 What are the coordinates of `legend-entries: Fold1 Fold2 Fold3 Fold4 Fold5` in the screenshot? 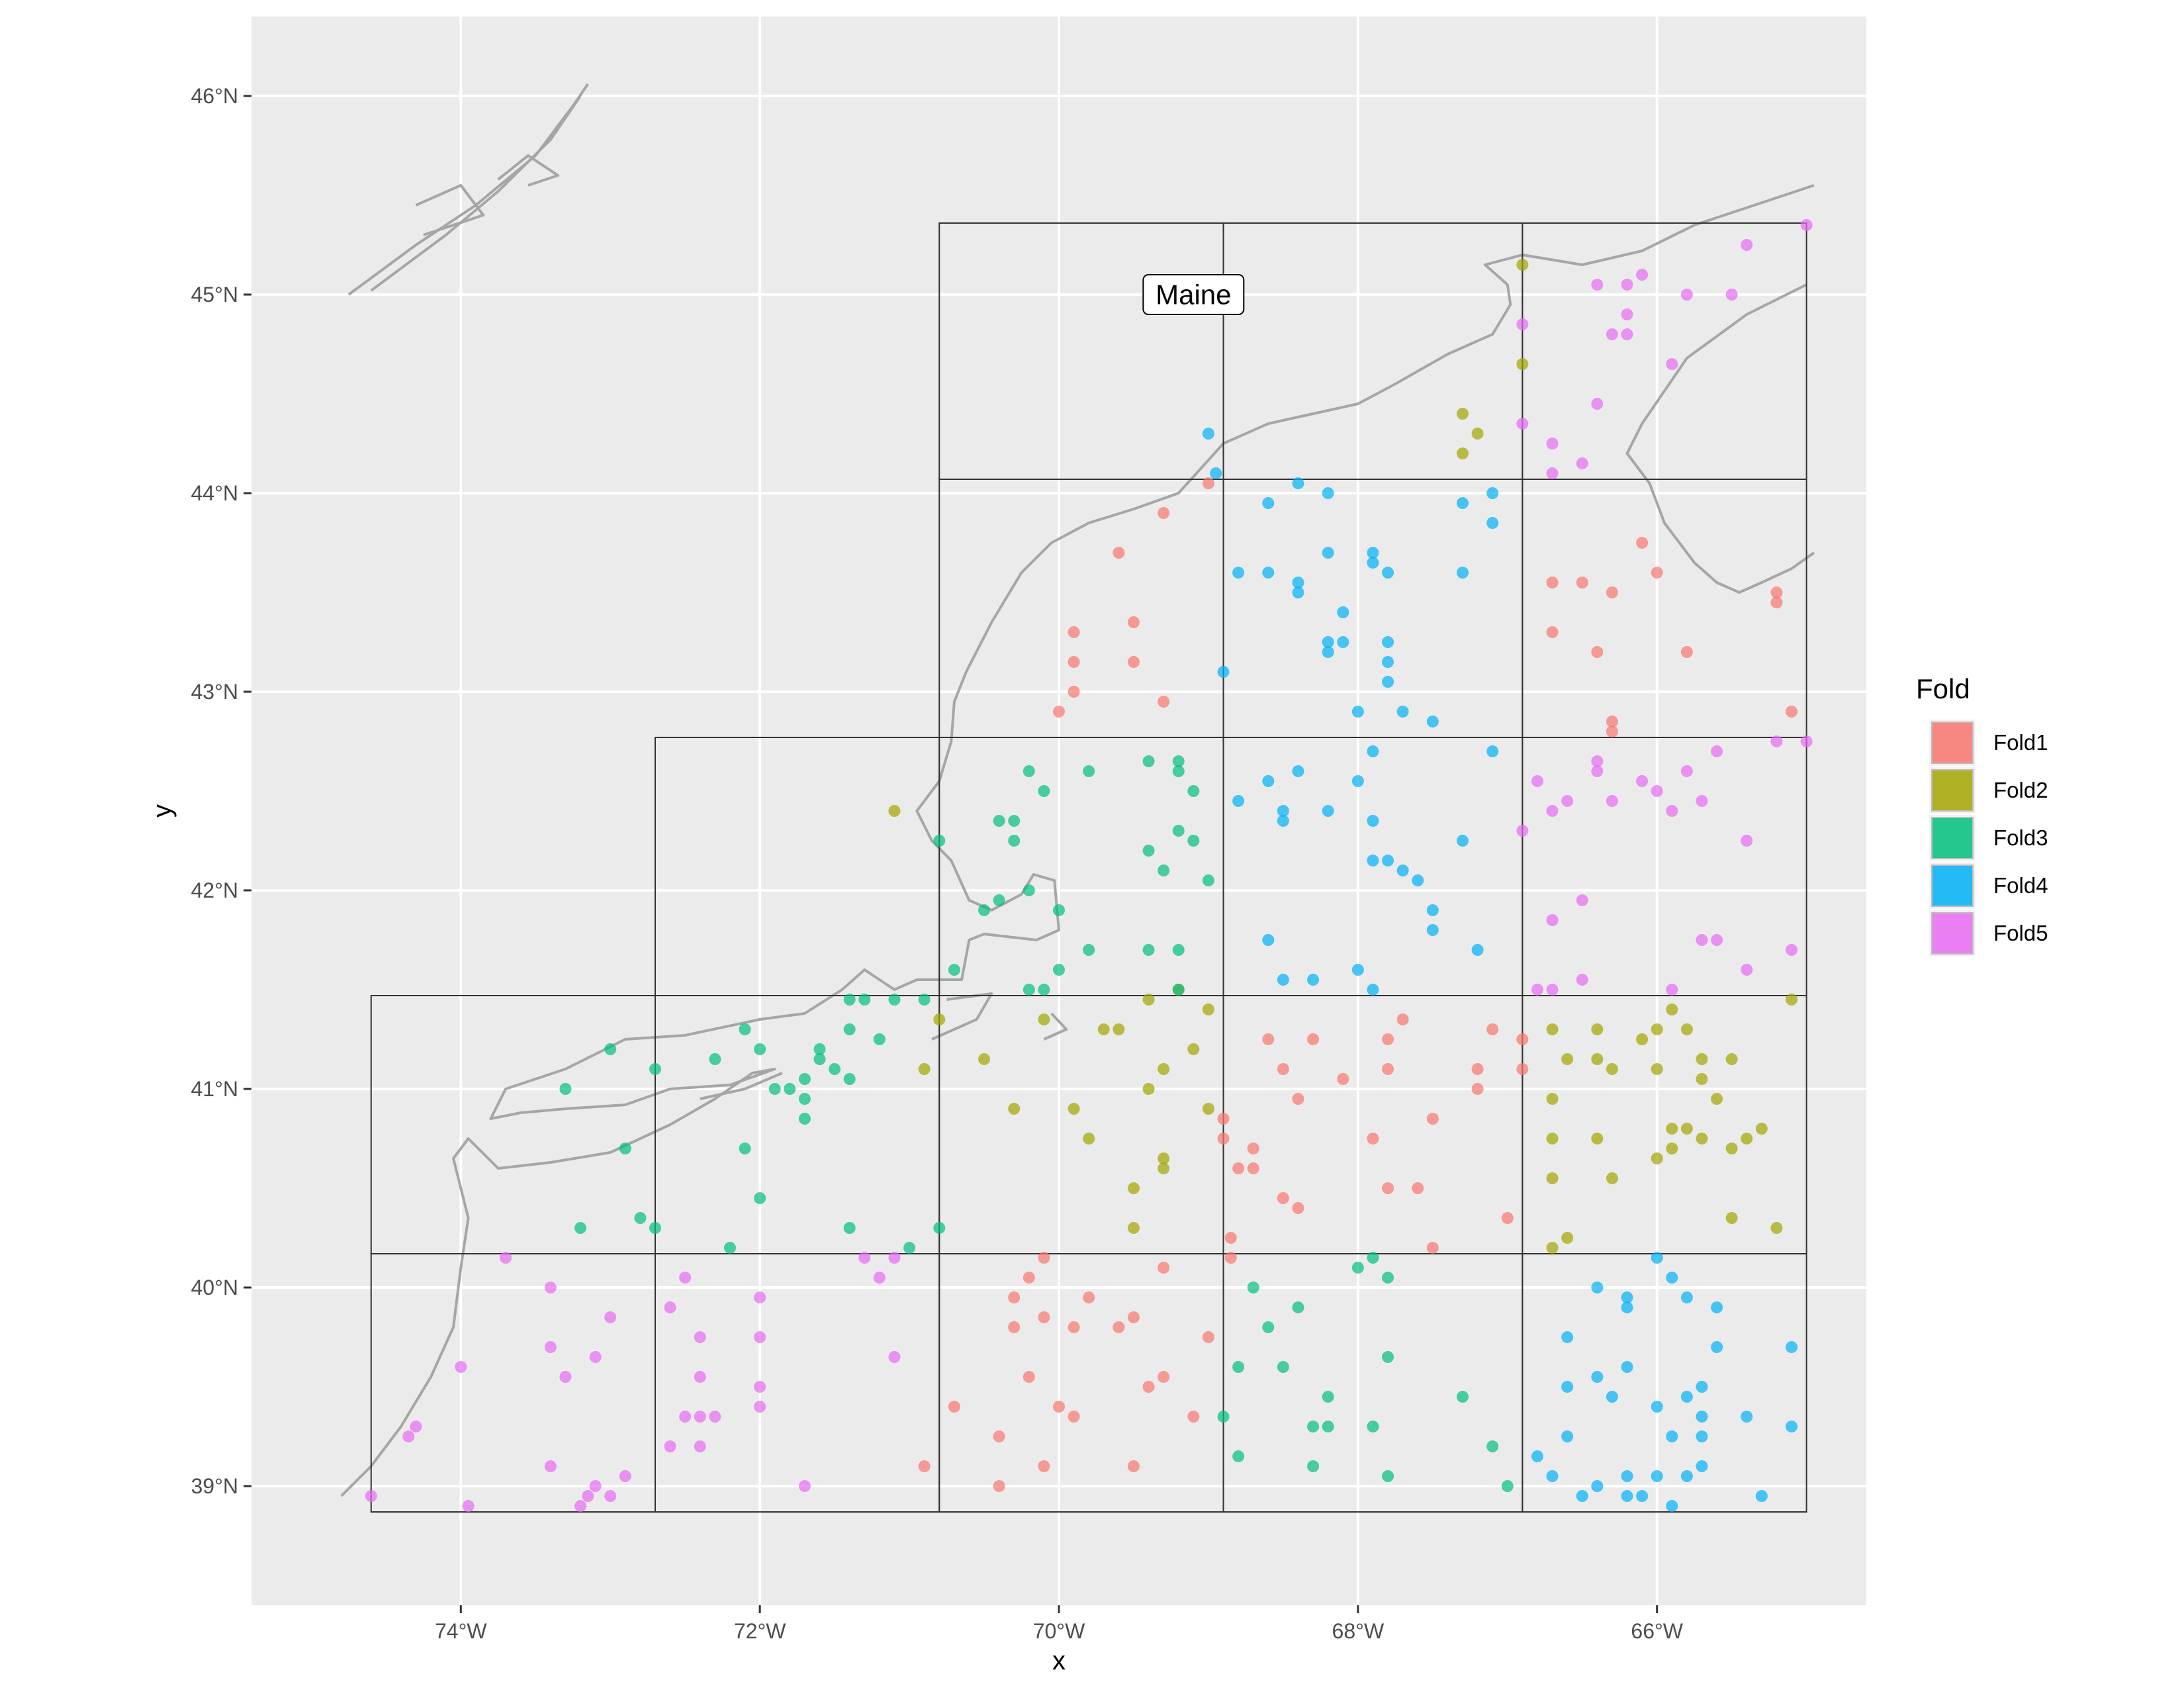 It's located at (1988, 838).